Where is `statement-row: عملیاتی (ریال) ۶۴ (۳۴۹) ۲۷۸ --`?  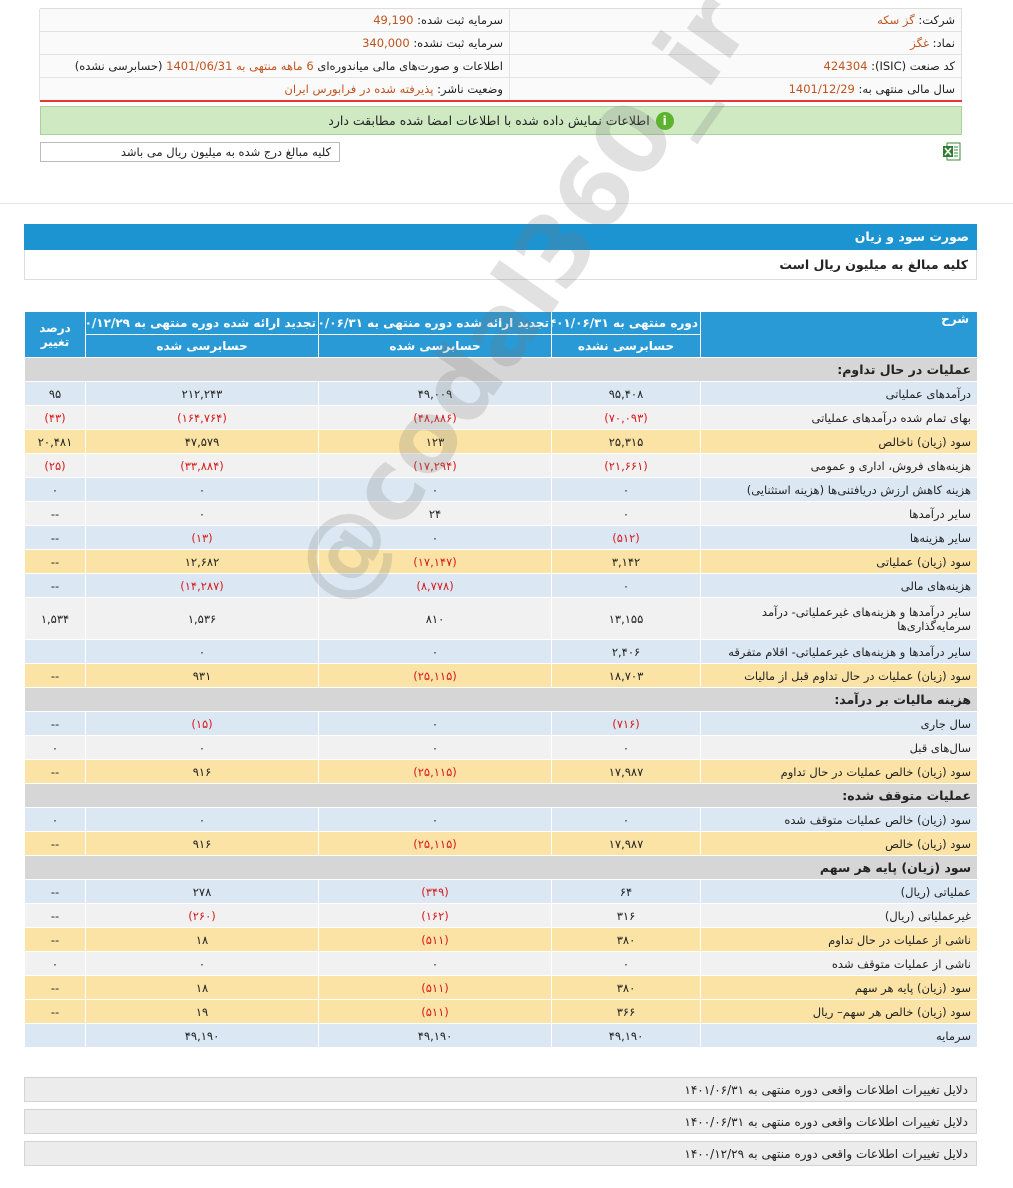 statement-row: عملیاتی (ریال) ۶۴ (۳۴۹) ۲۷۸ -- is located at coordinates (501, 891).